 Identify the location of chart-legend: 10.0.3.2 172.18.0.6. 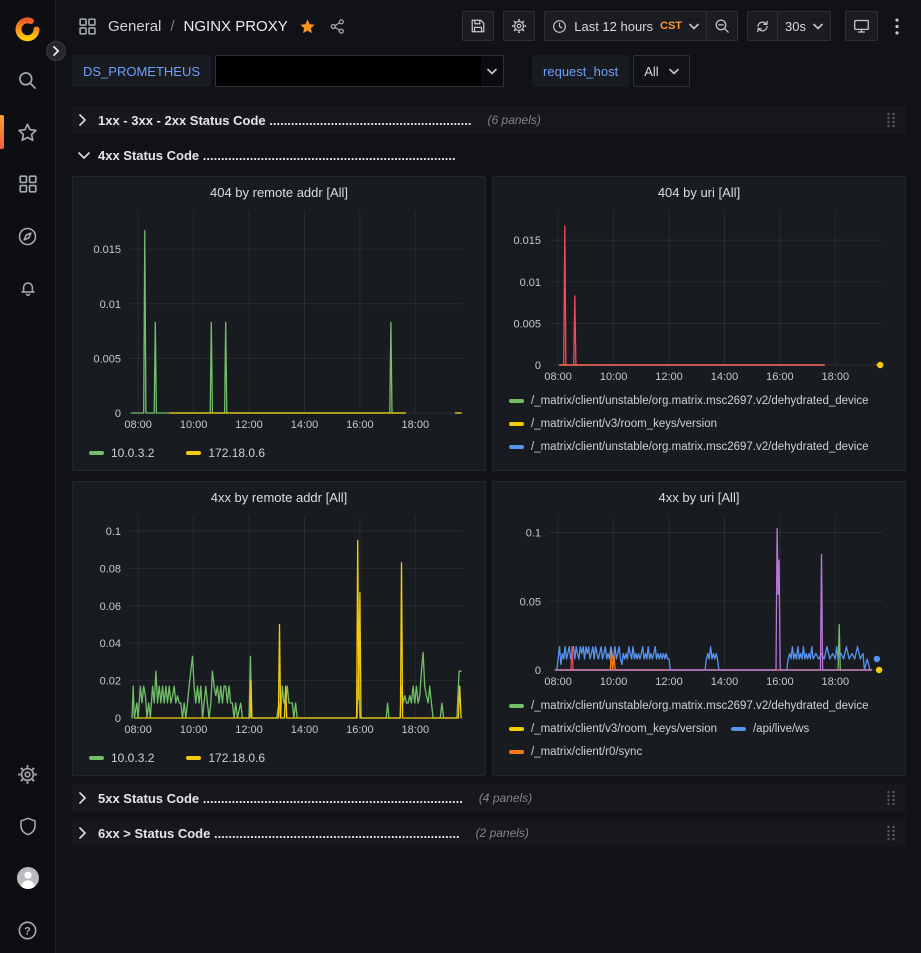
(279, 448).